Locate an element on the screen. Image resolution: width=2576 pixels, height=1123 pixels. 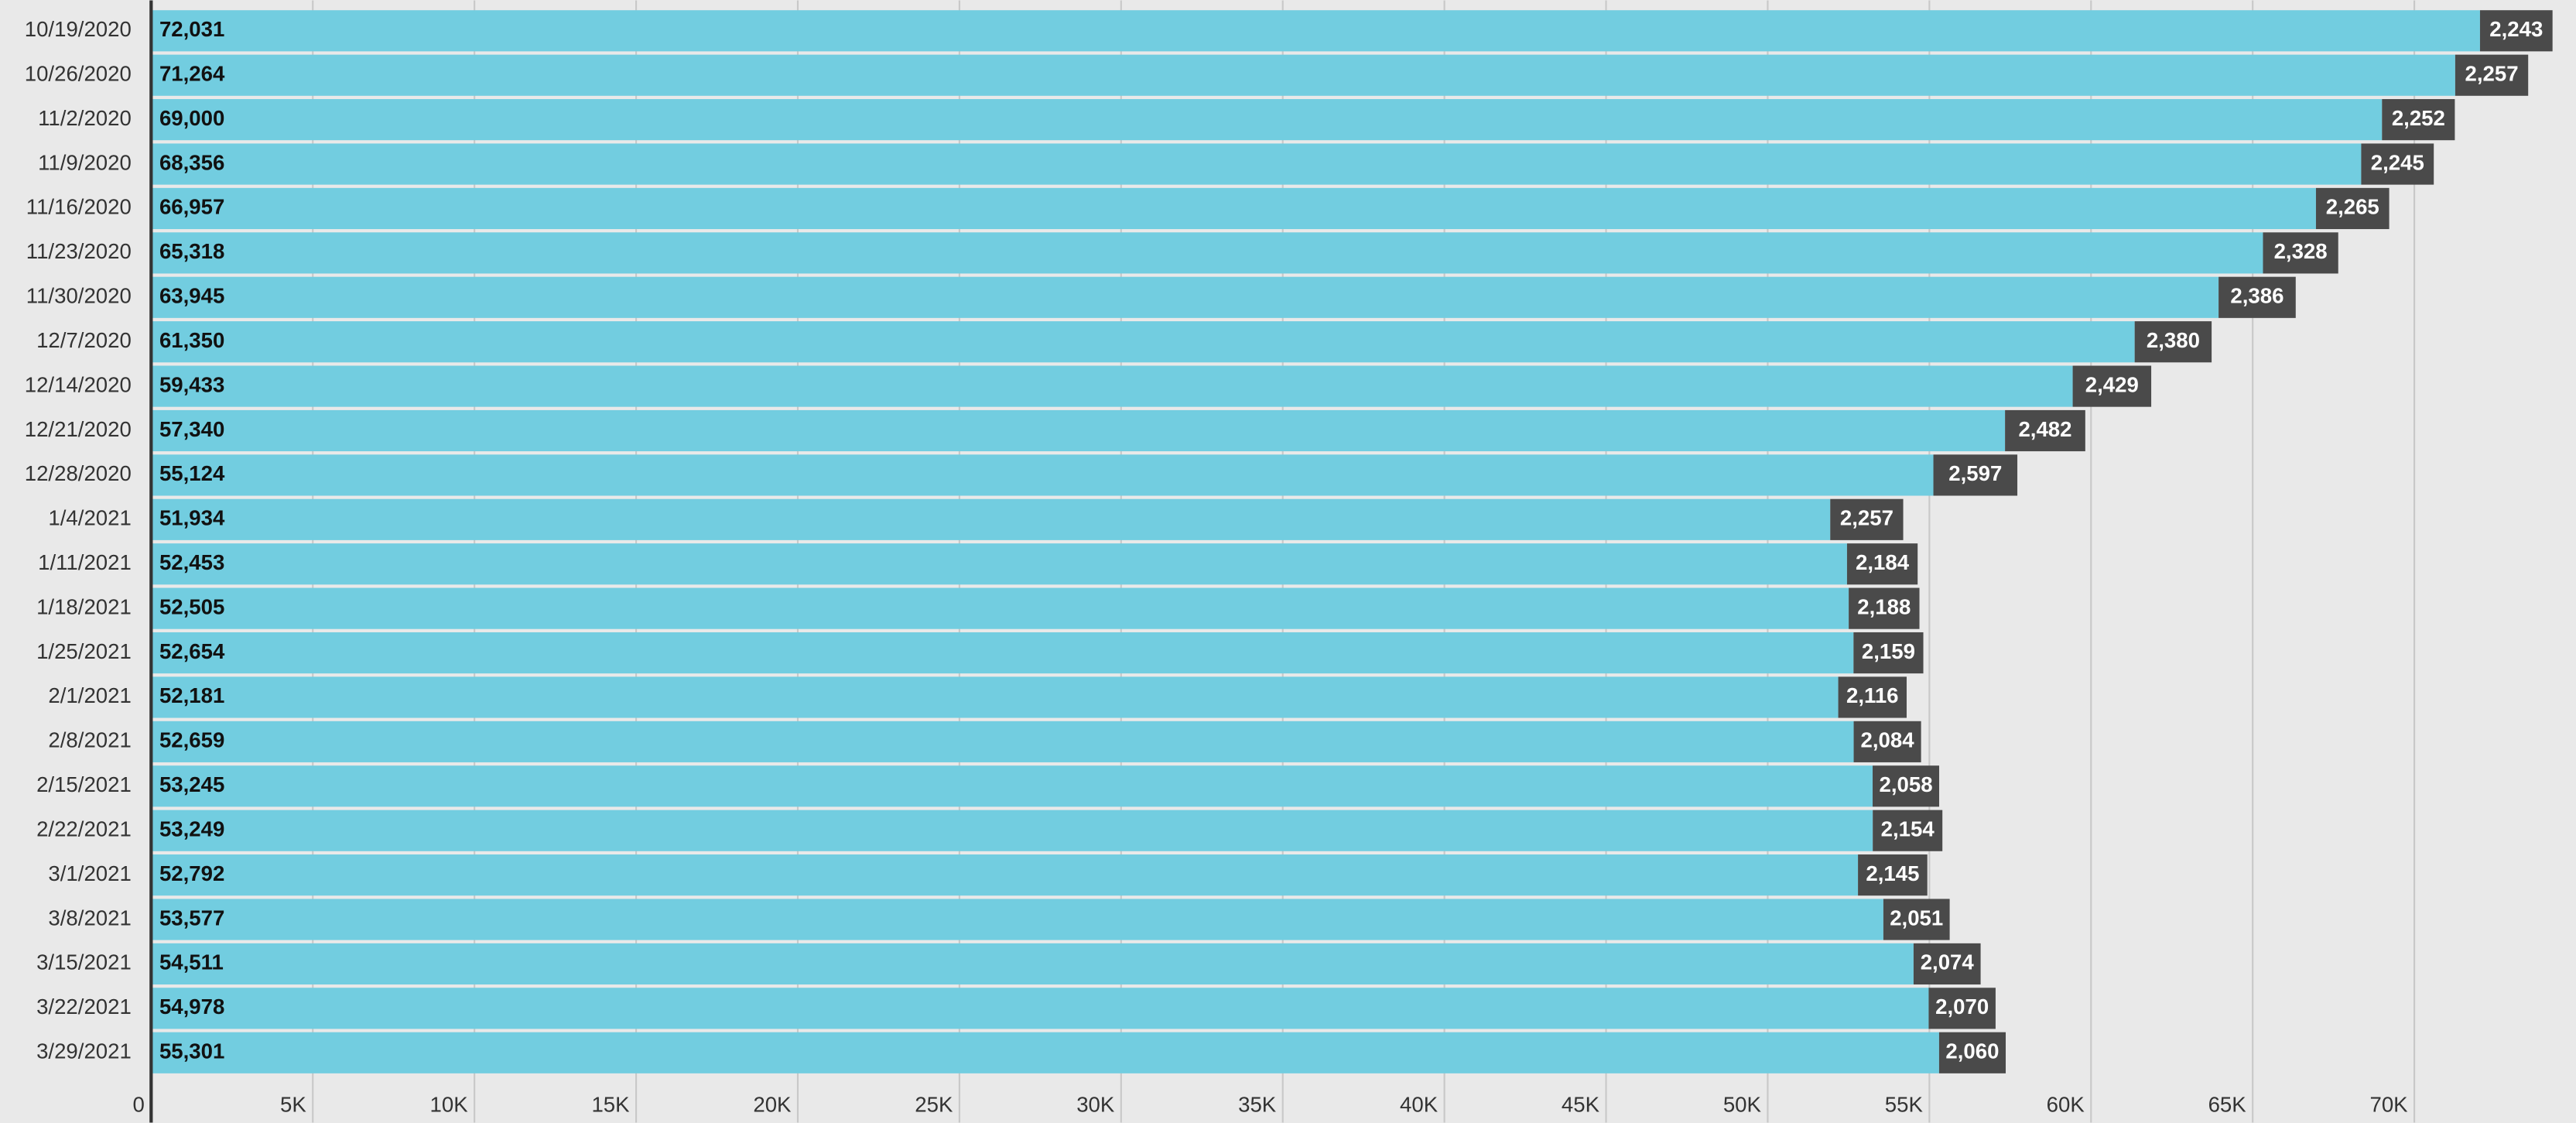
data-label: 2,380 is located at coordinates (2173, 340).